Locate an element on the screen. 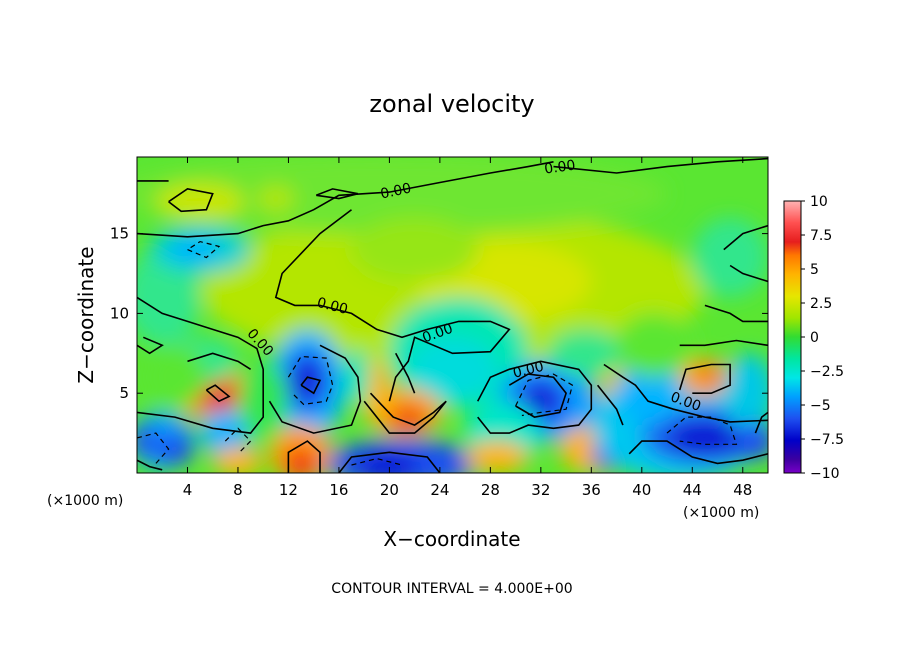 The image size is (904, 654). x-tick-label: 16 is located at coordinates (338, 490).